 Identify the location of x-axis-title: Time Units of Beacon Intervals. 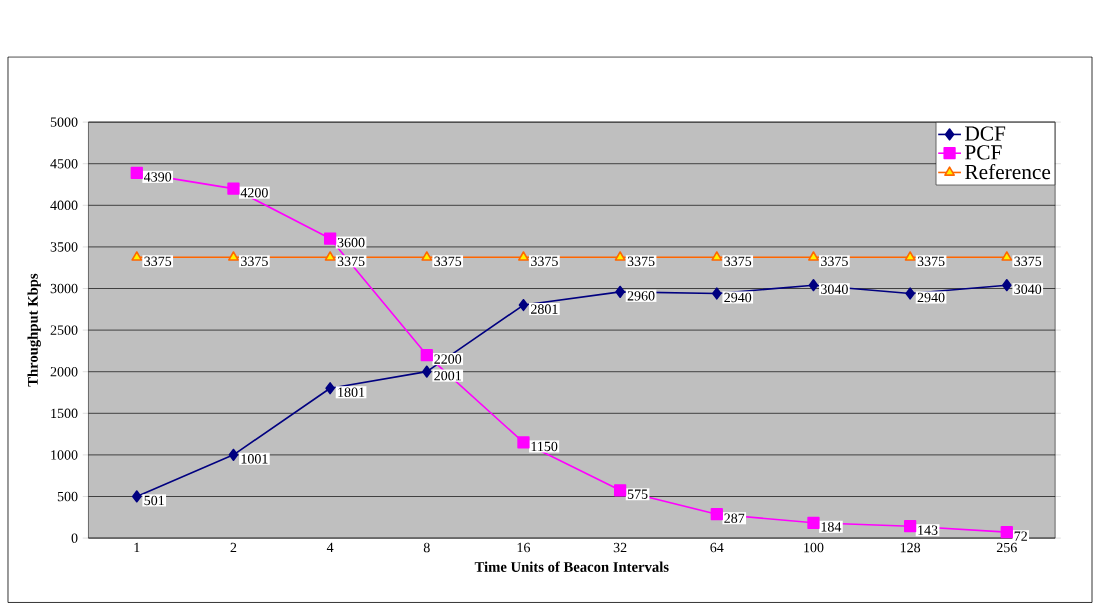
(571, 566).